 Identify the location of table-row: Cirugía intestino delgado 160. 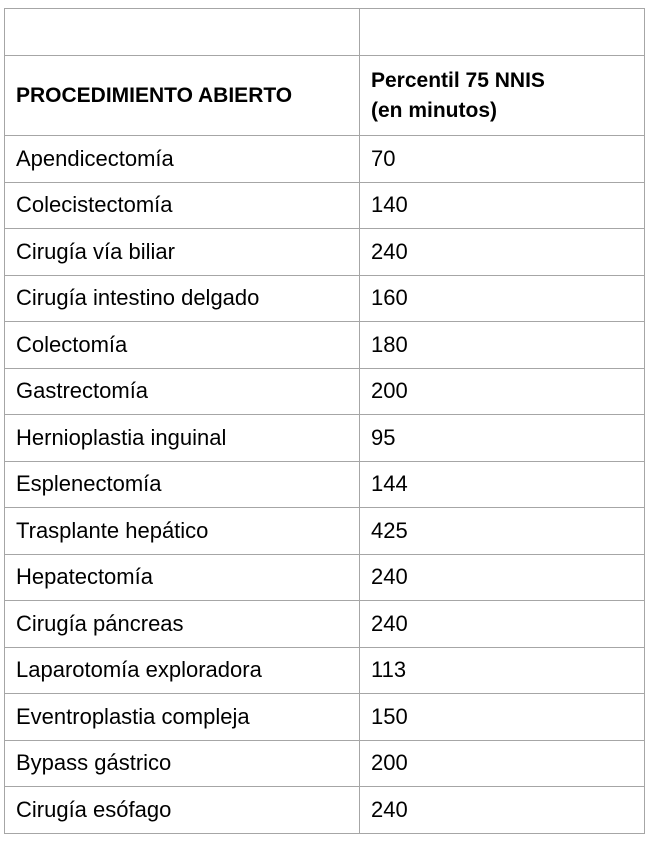
(324, 298).